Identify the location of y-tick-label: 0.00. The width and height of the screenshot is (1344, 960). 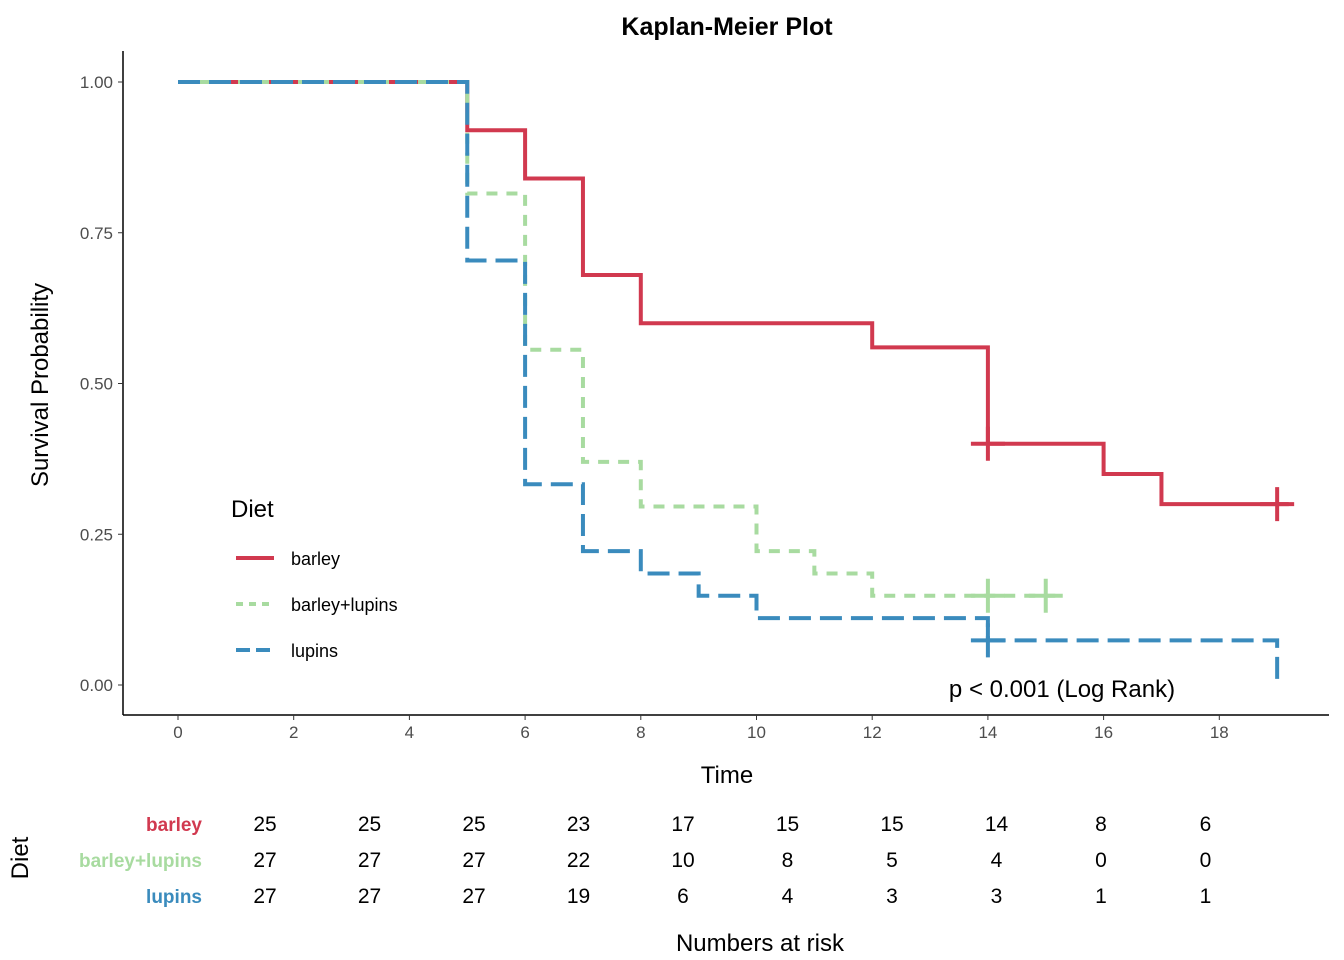
(96, 685).